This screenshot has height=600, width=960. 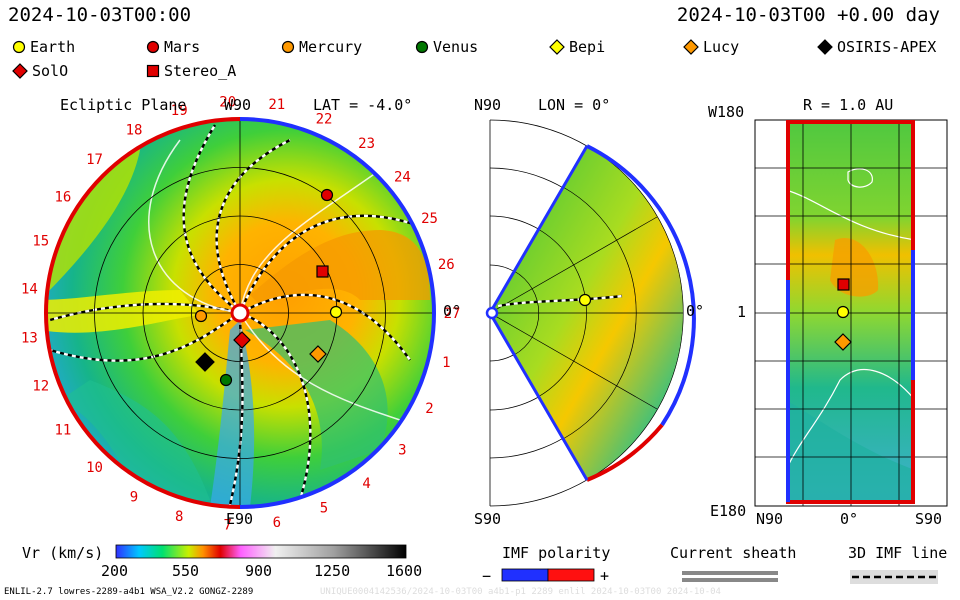 What do you see at coordinates (625, 452) in the screenshot?
I see `meridional-boundary-negative` at bounding box center [625, 452].